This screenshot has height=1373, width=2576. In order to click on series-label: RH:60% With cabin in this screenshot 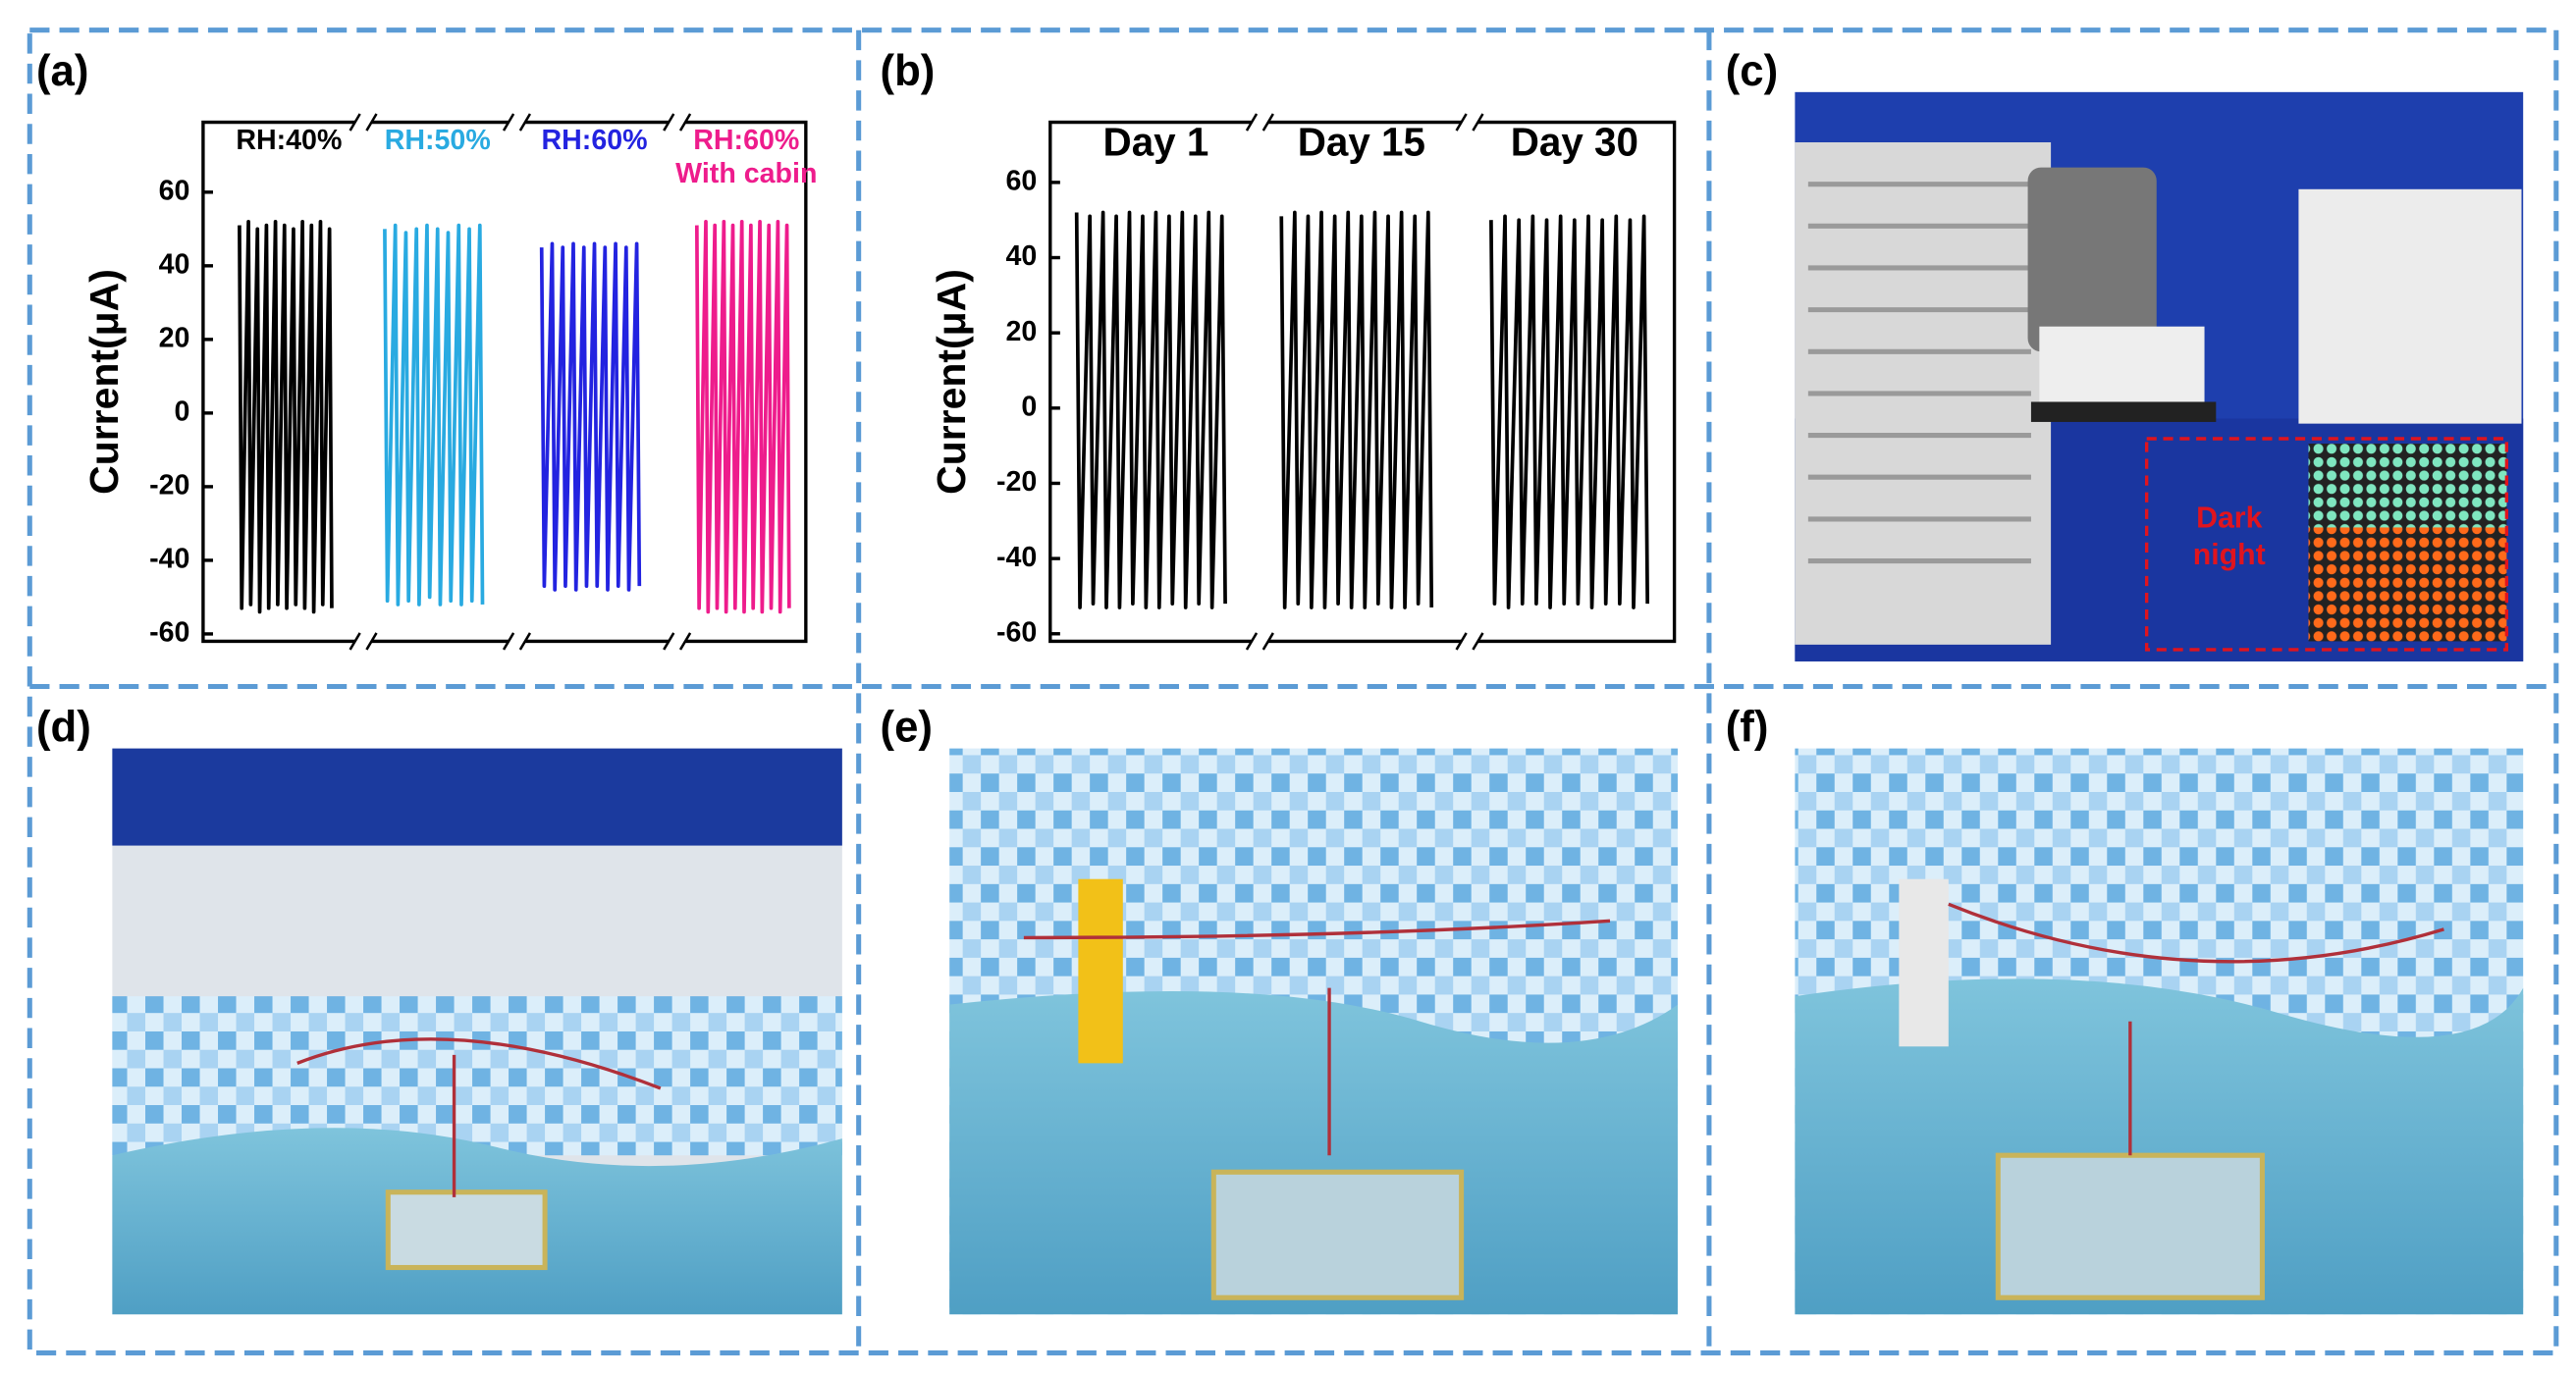, I will do `click(746, 156)`.